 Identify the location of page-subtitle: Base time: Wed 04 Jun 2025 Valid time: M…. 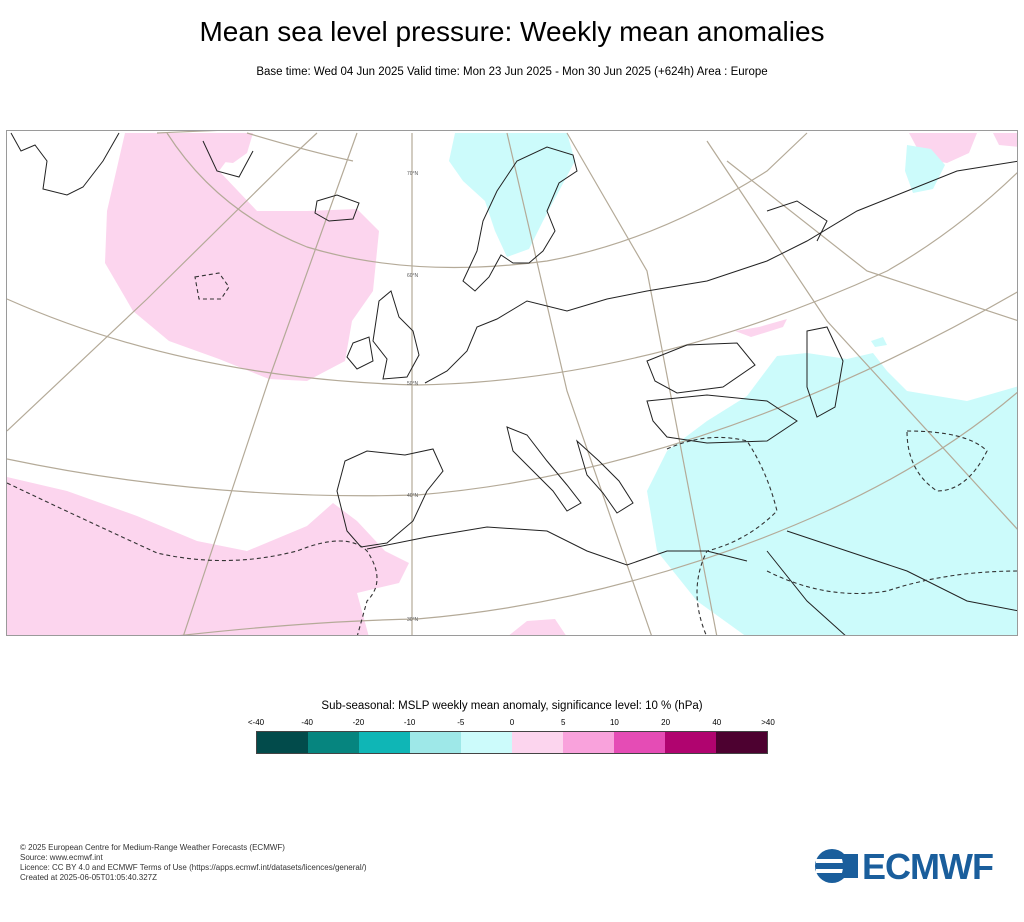
(512, 72).